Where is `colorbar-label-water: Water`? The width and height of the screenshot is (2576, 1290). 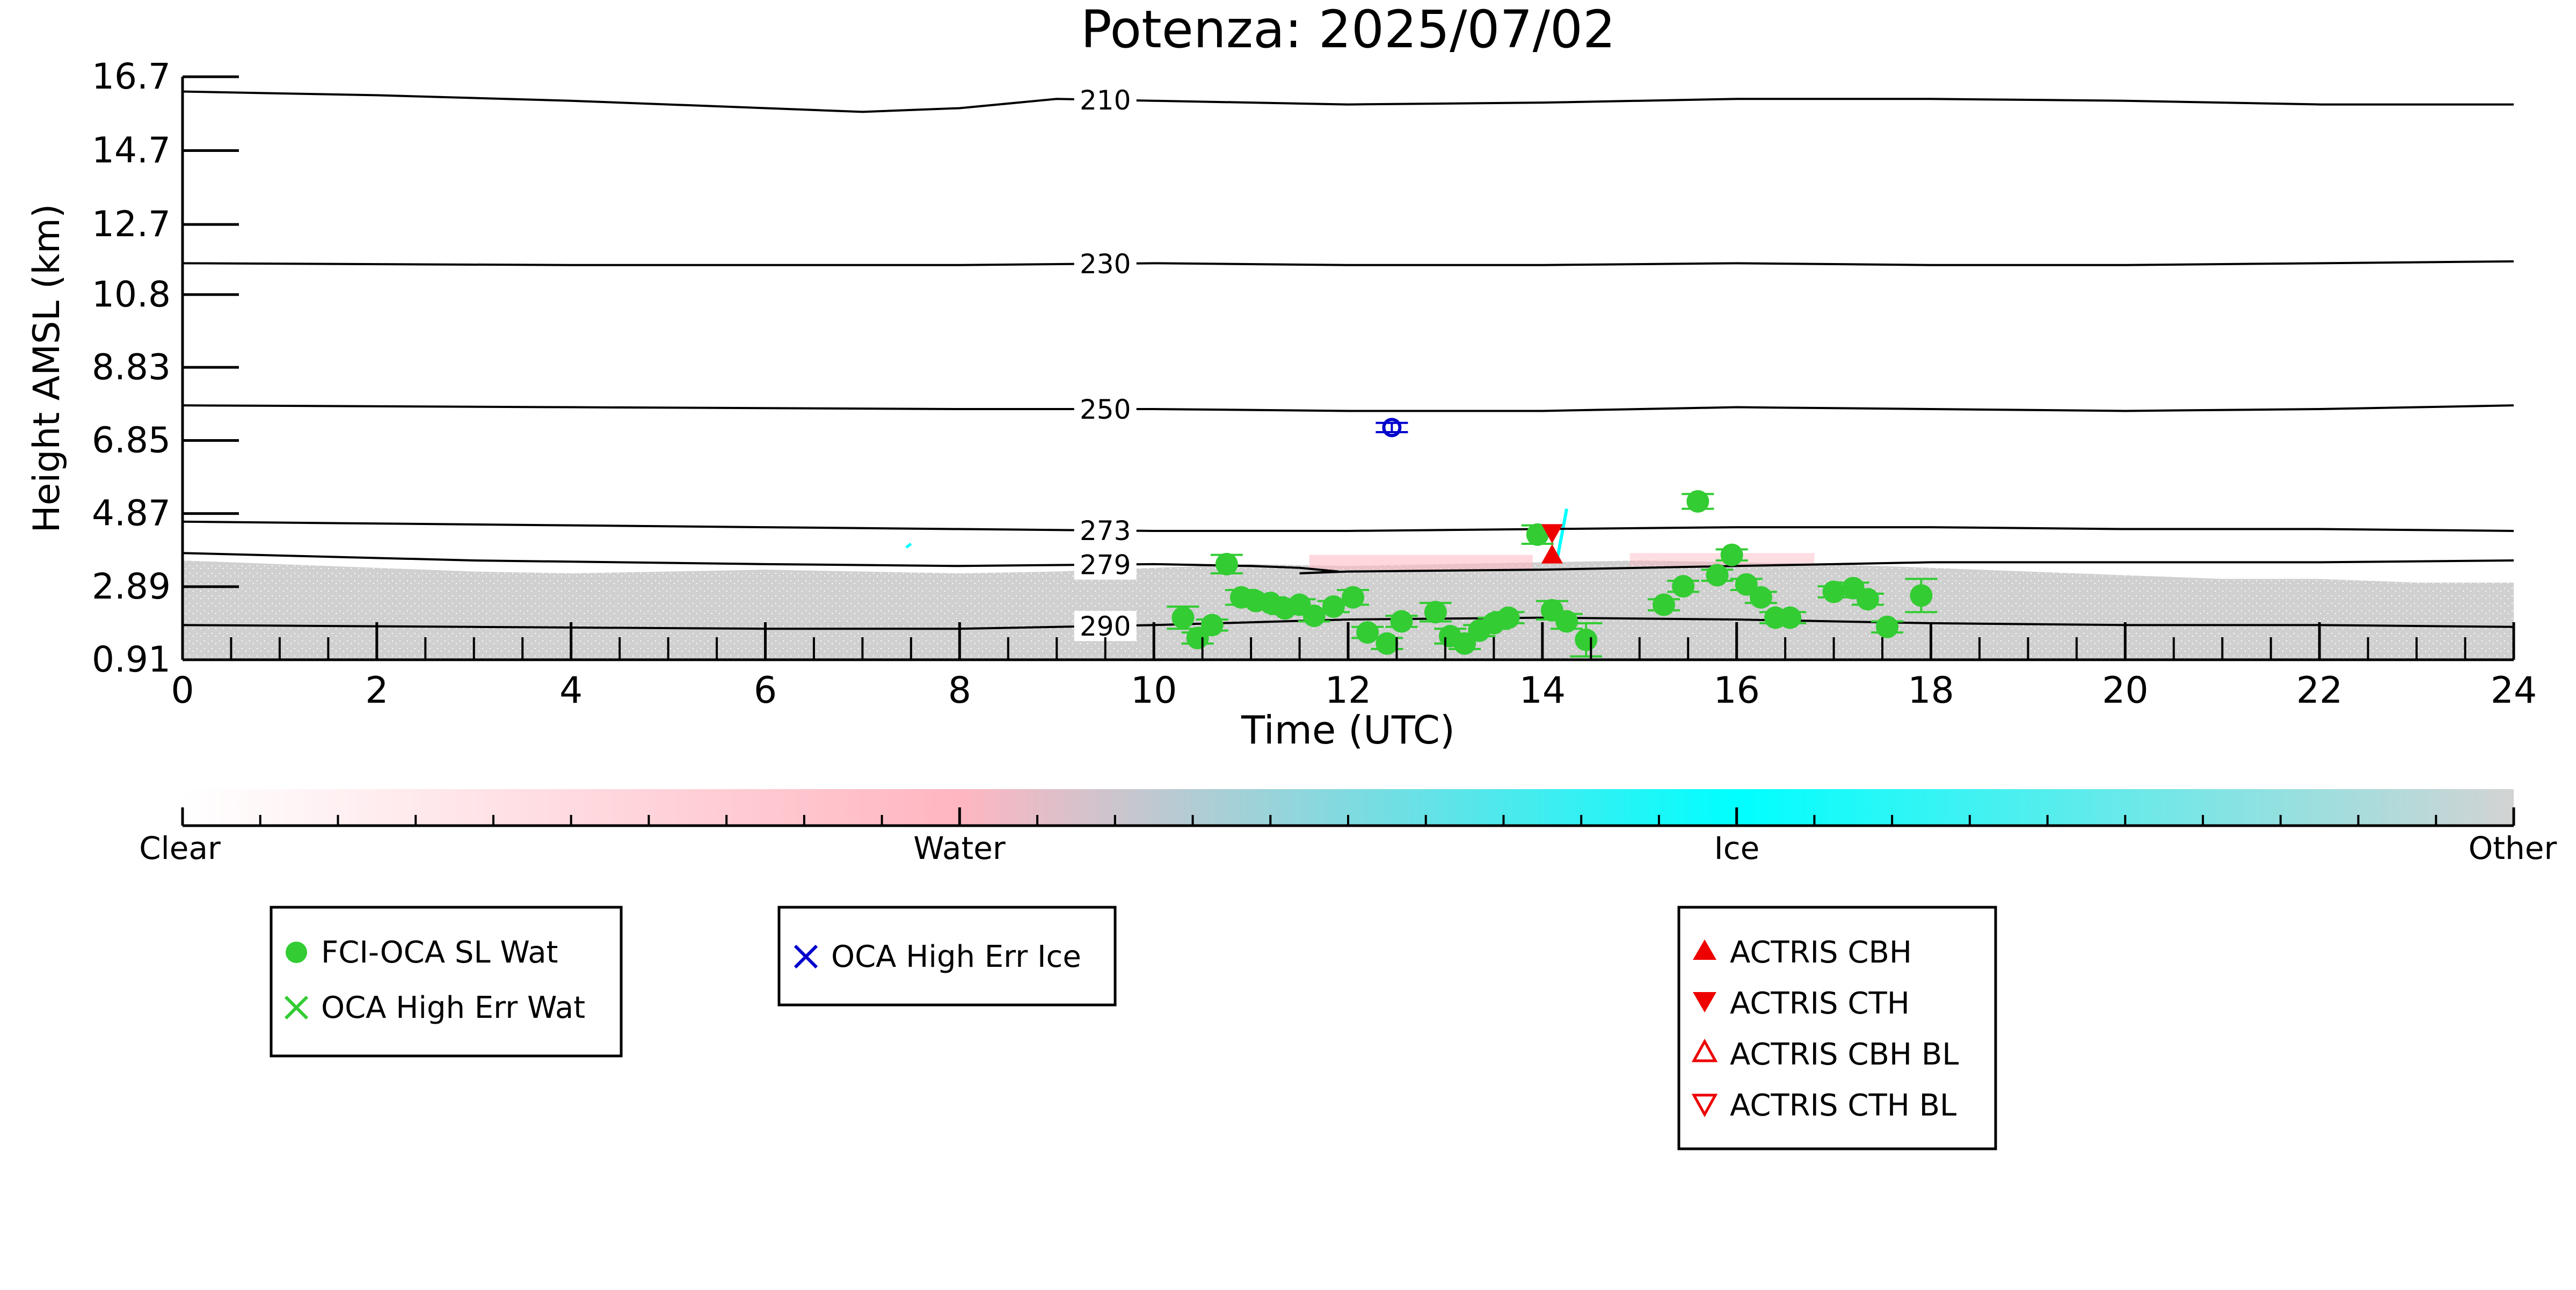
colorbar-label-water: Water is located at coordinates (959, 848).